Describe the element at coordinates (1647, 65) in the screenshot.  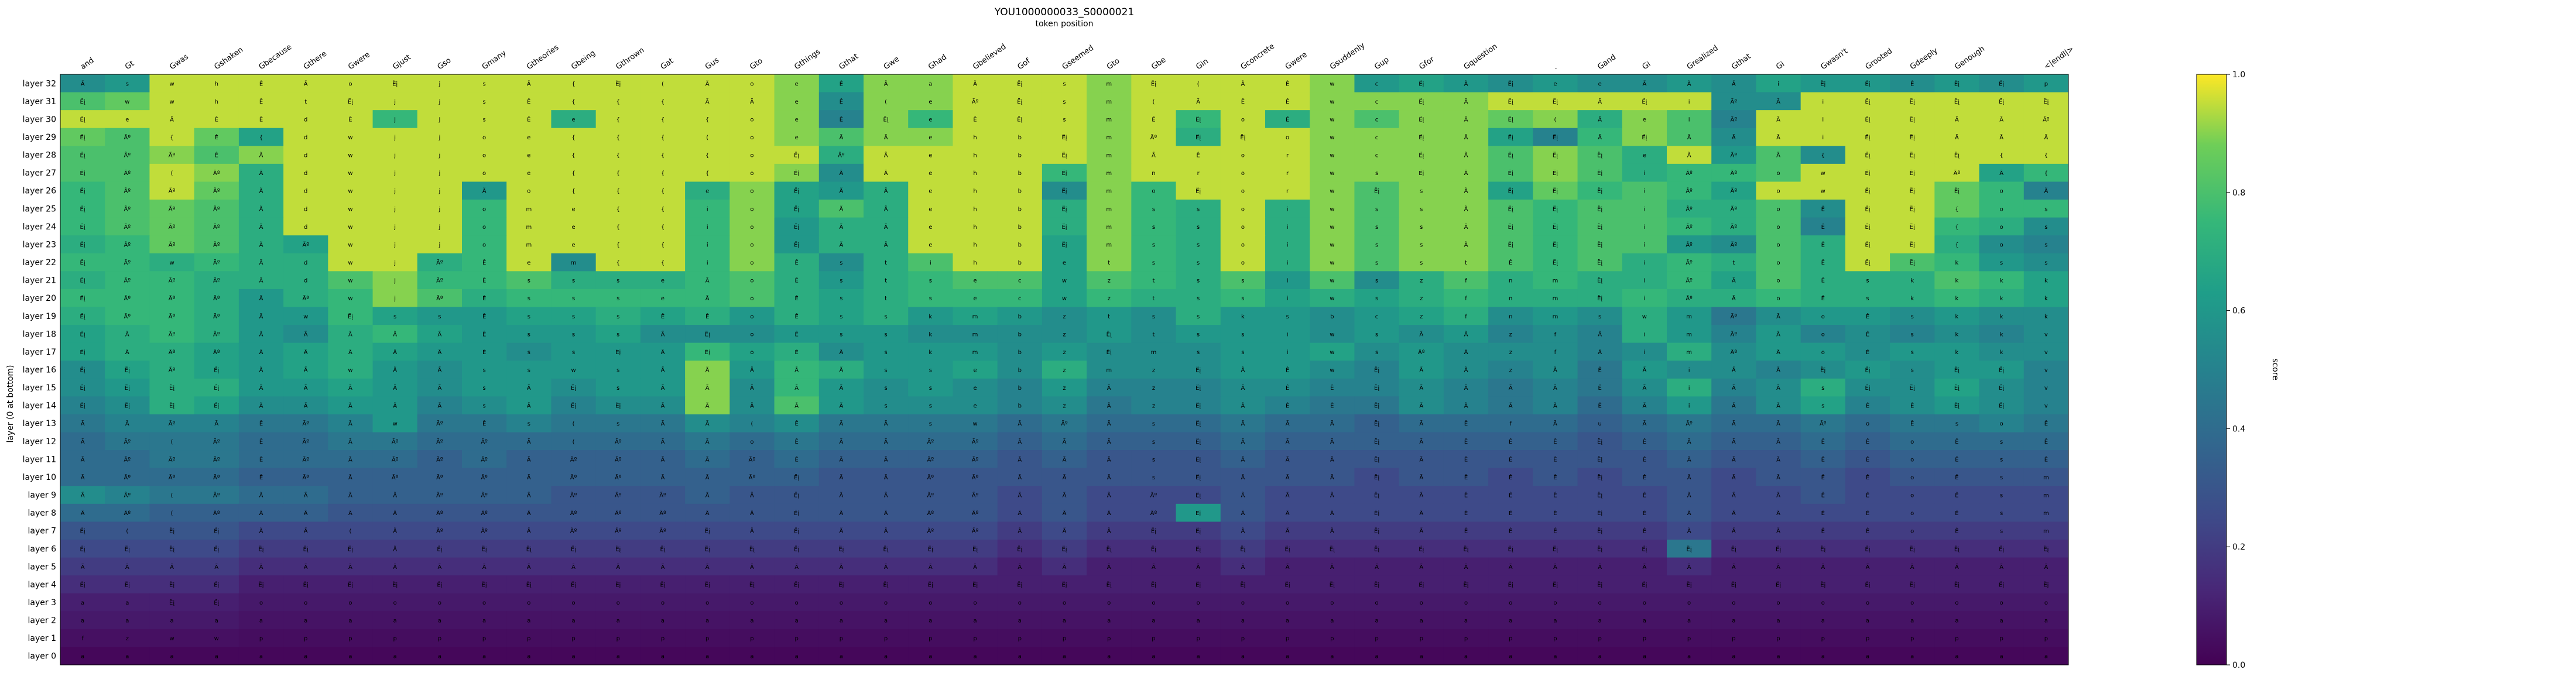
I see `x-tick-label: Gi` at that location.